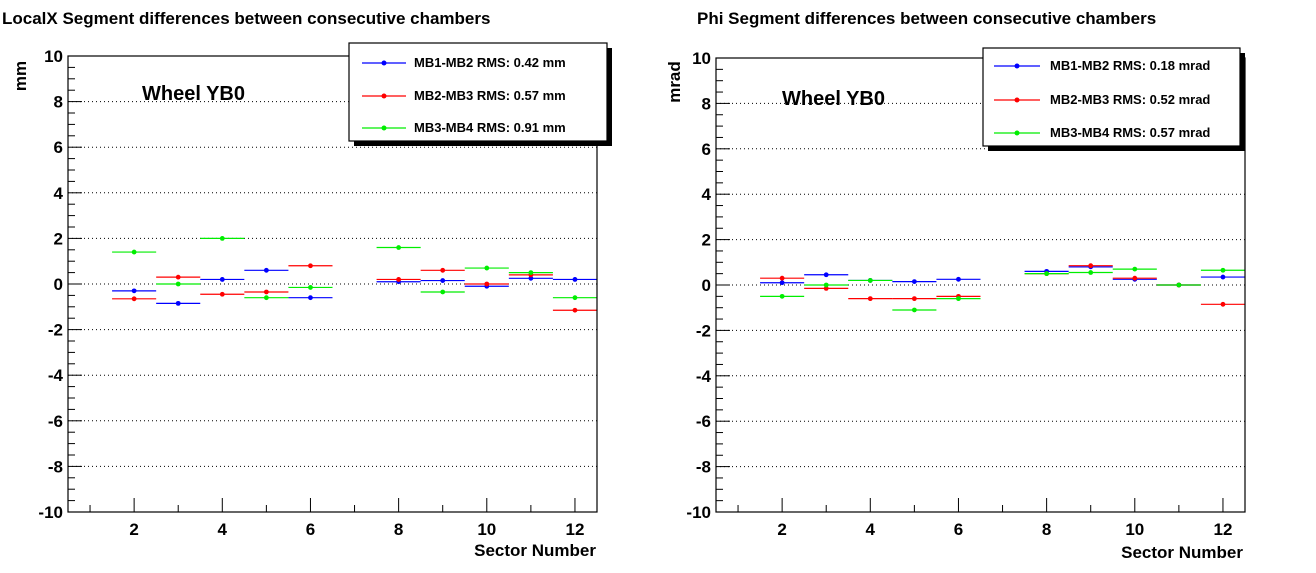 This screenshot has height=573, width=1316. I want to click on x-tick-label: 6, so click(958, 529).